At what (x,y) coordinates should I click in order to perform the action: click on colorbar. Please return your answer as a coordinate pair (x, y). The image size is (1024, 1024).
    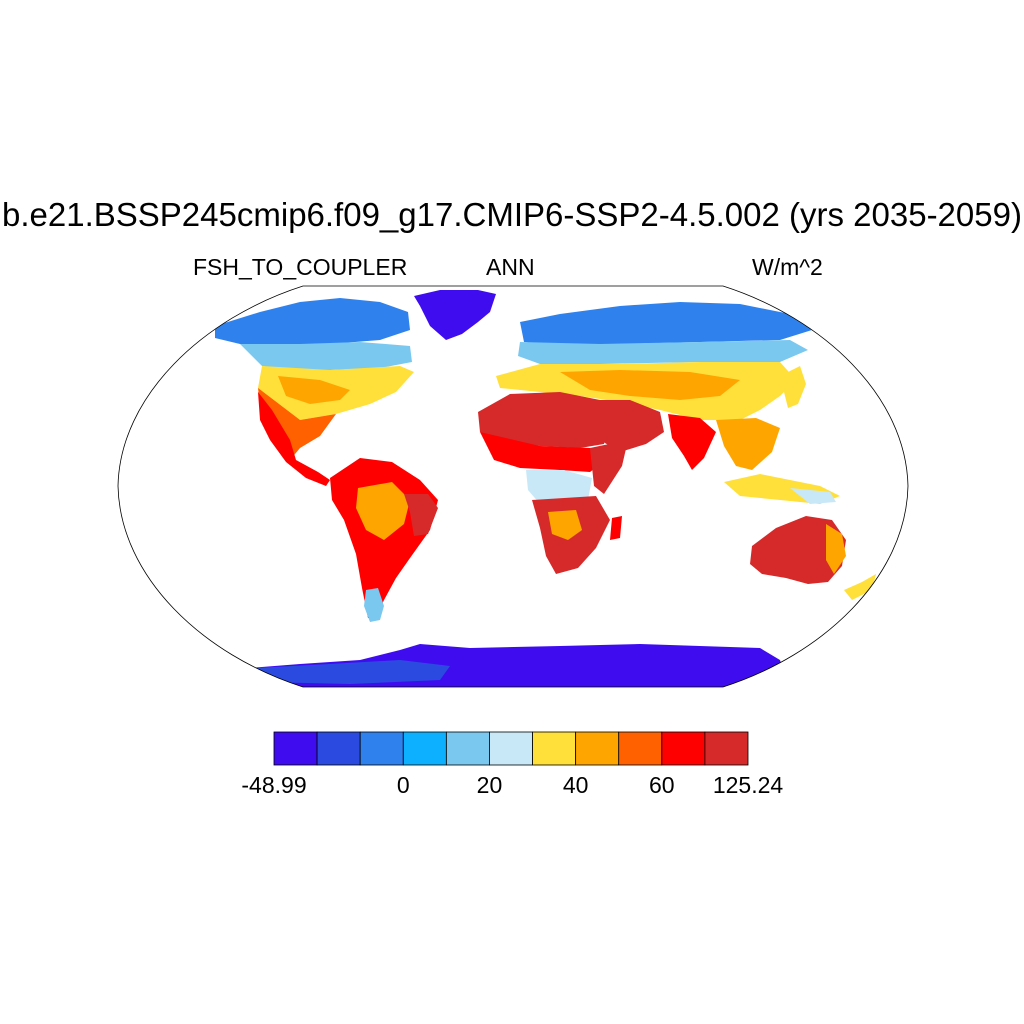
    Looking at the image, I should click on (511, 748).